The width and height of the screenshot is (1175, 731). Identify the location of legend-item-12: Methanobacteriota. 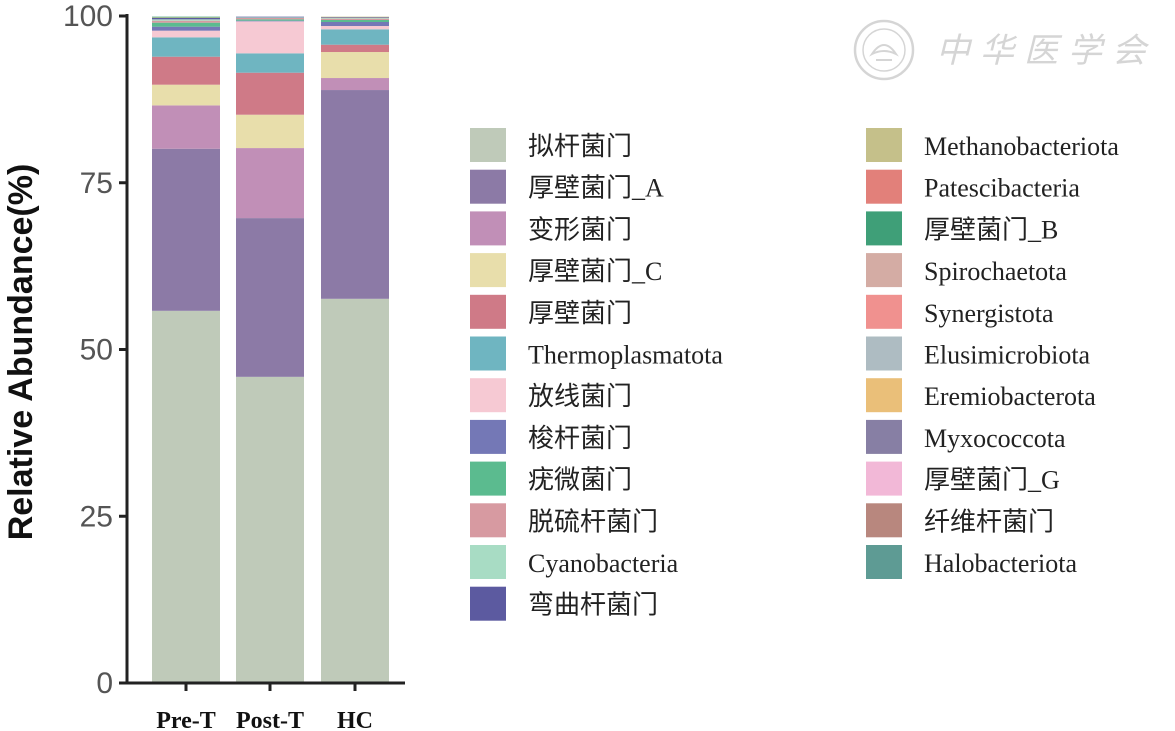
(992, 145).